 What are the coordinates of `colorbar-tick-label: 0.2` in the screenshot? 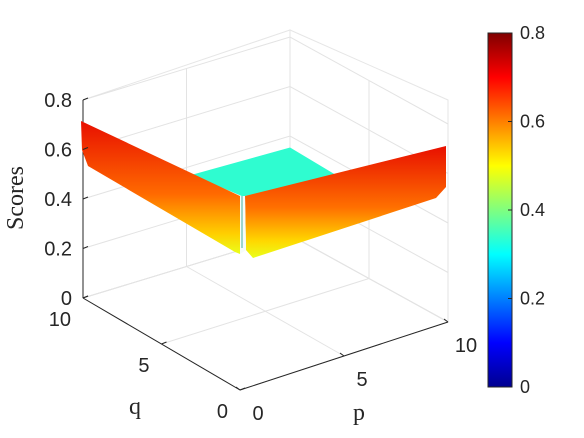 It's located at (532, 299).